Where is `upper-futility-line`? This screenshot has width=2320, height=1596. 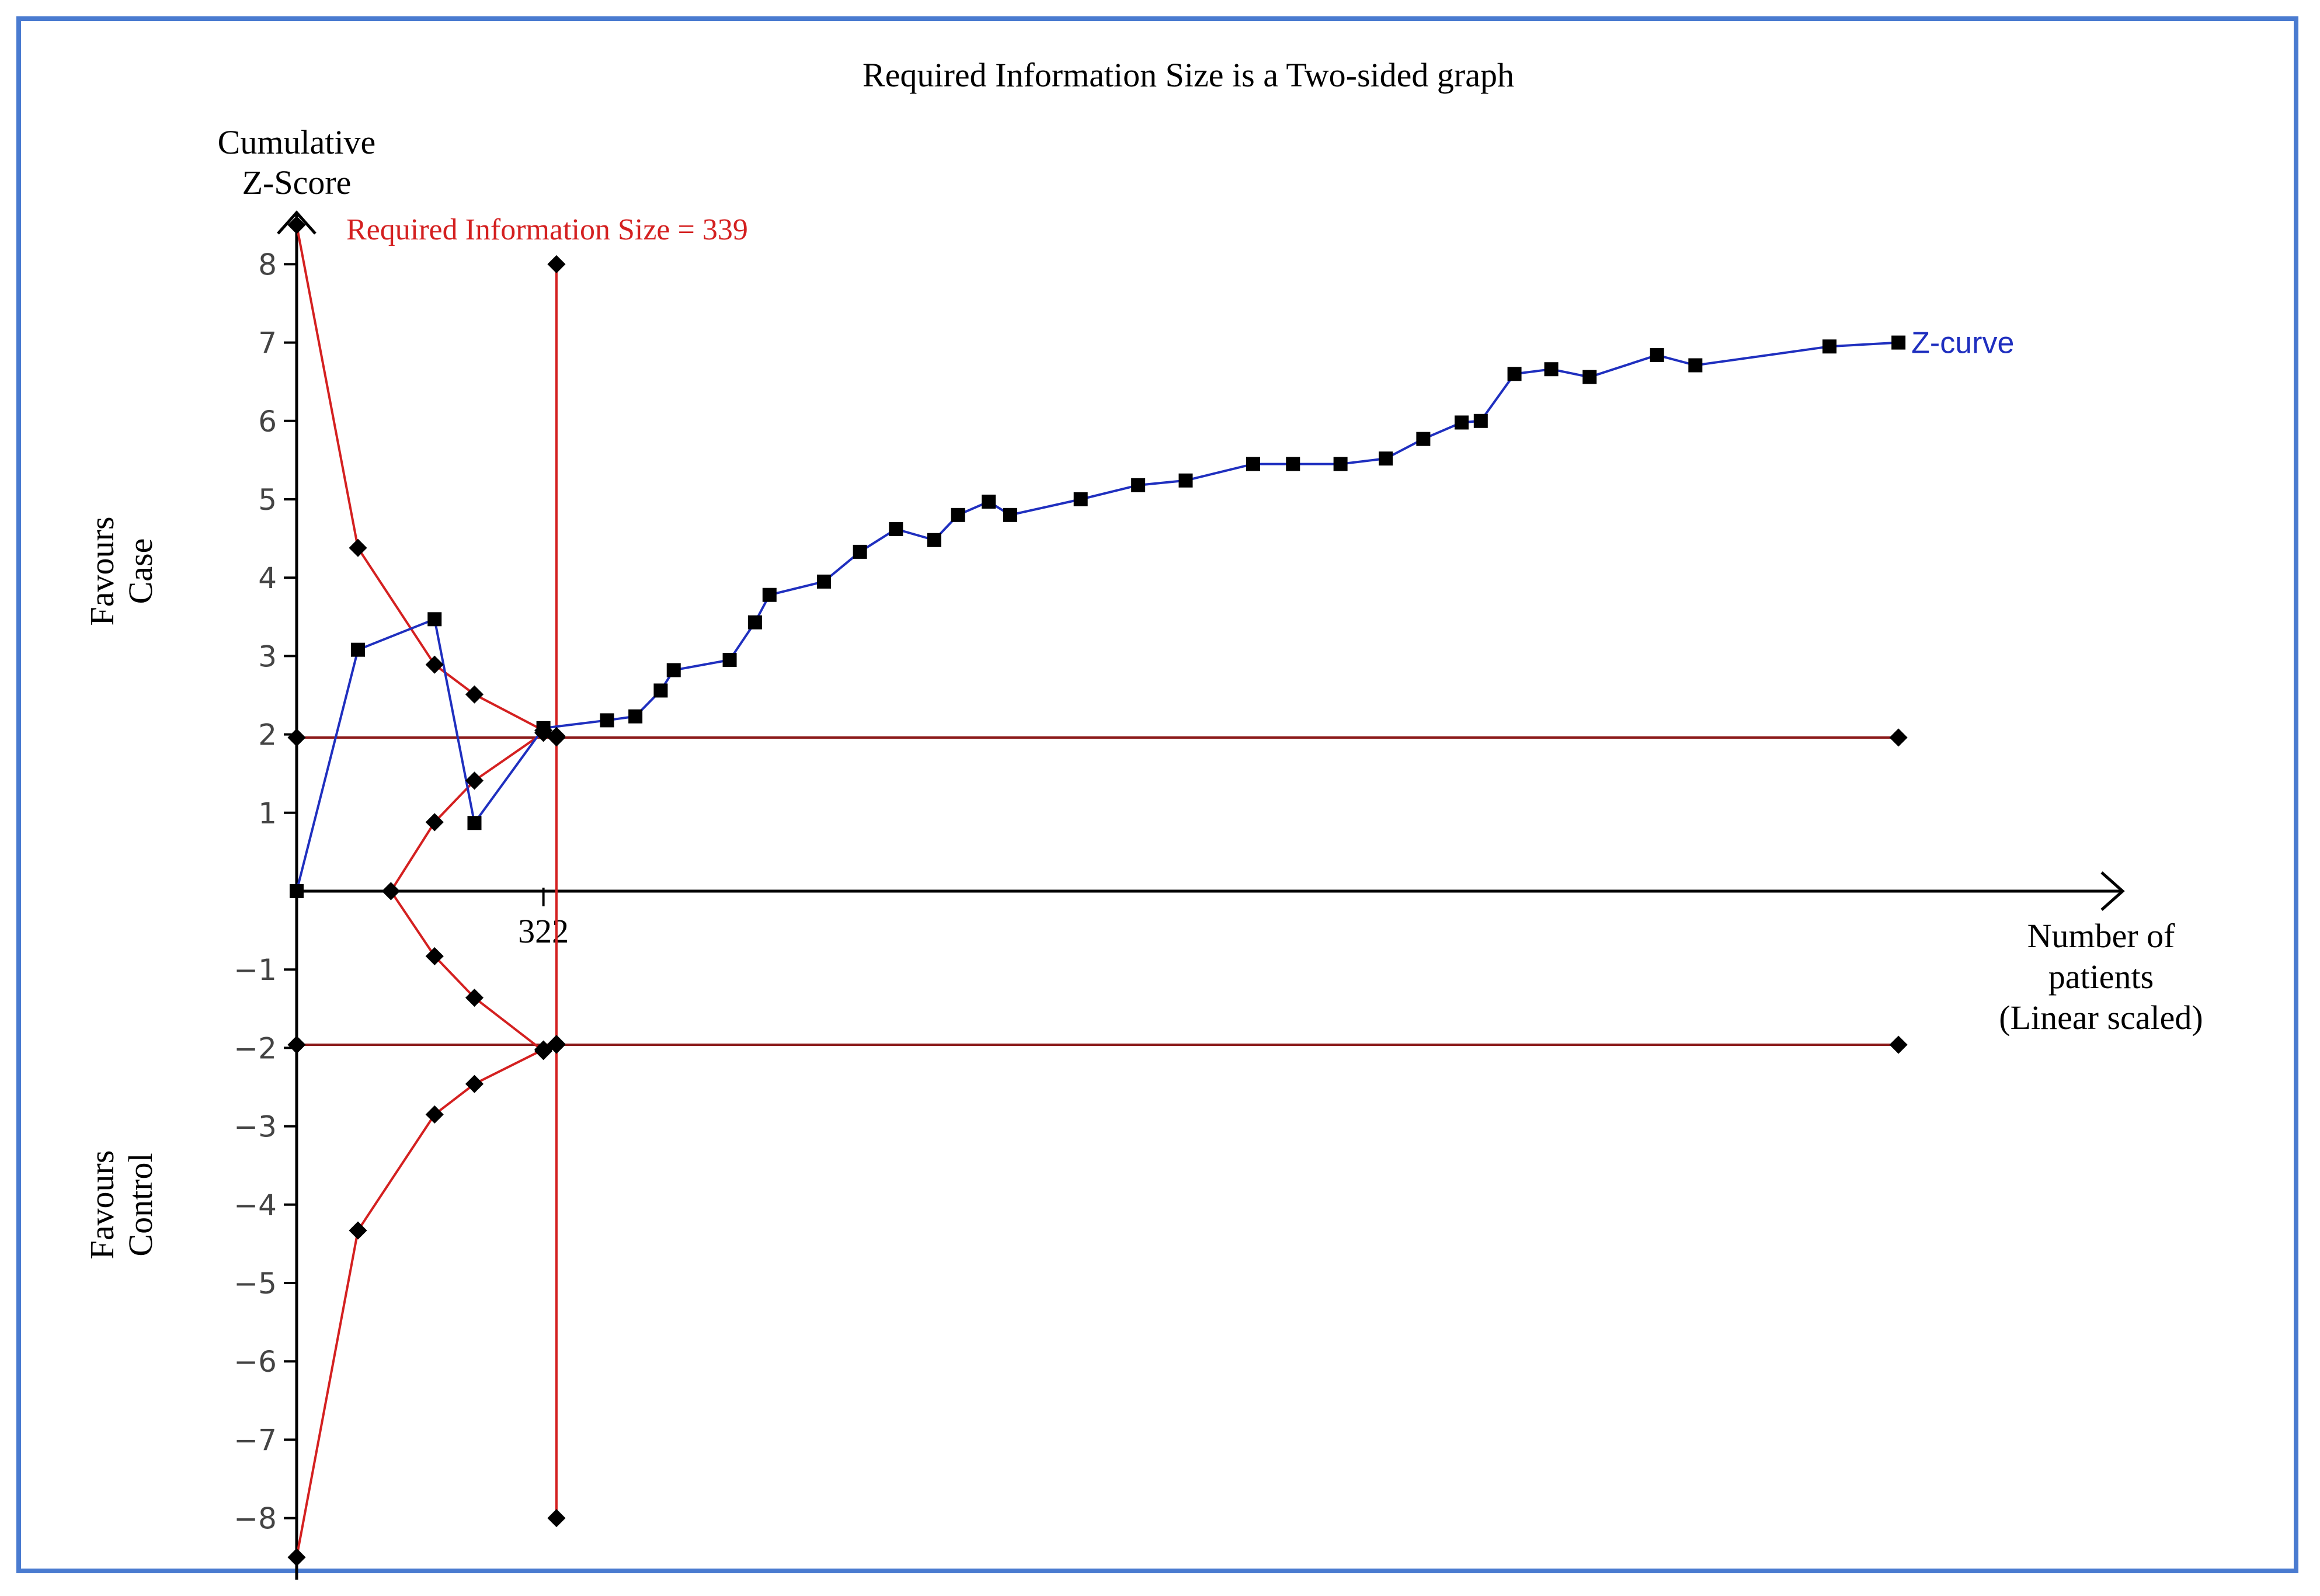
upper-futility-line is located at coordinates (473, 811).